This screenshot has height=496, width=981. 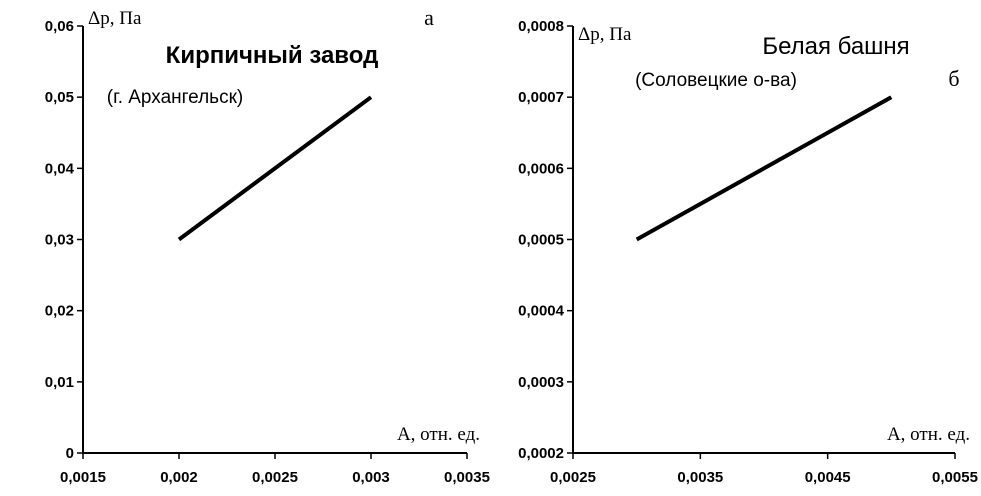 I want to click on chart2-series-line, so click(x=764, y=168).